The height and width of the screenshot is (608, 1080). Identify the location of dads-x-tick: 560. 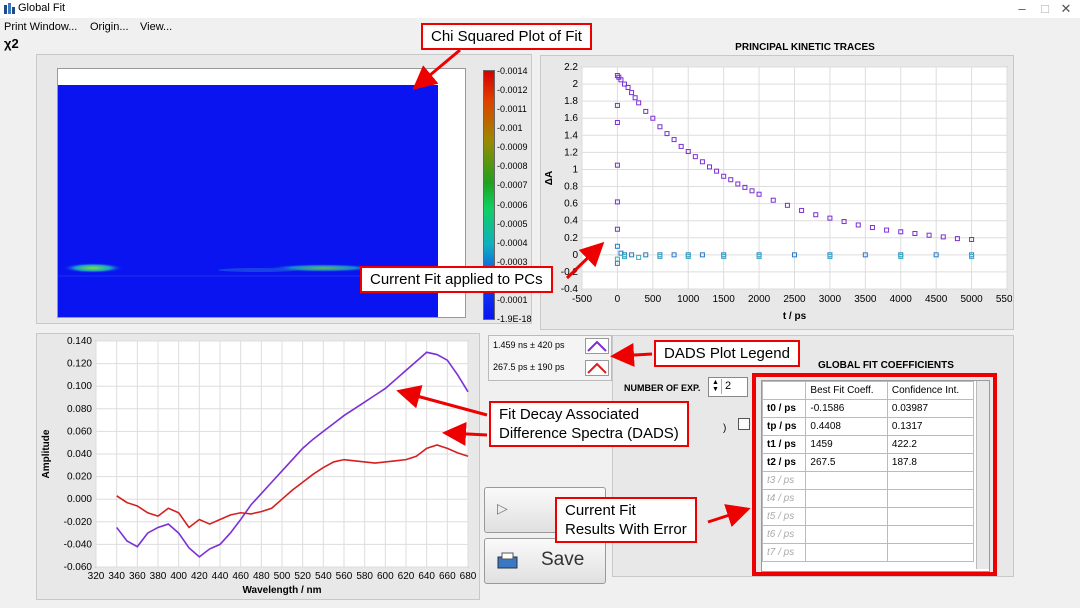
(344, 576).